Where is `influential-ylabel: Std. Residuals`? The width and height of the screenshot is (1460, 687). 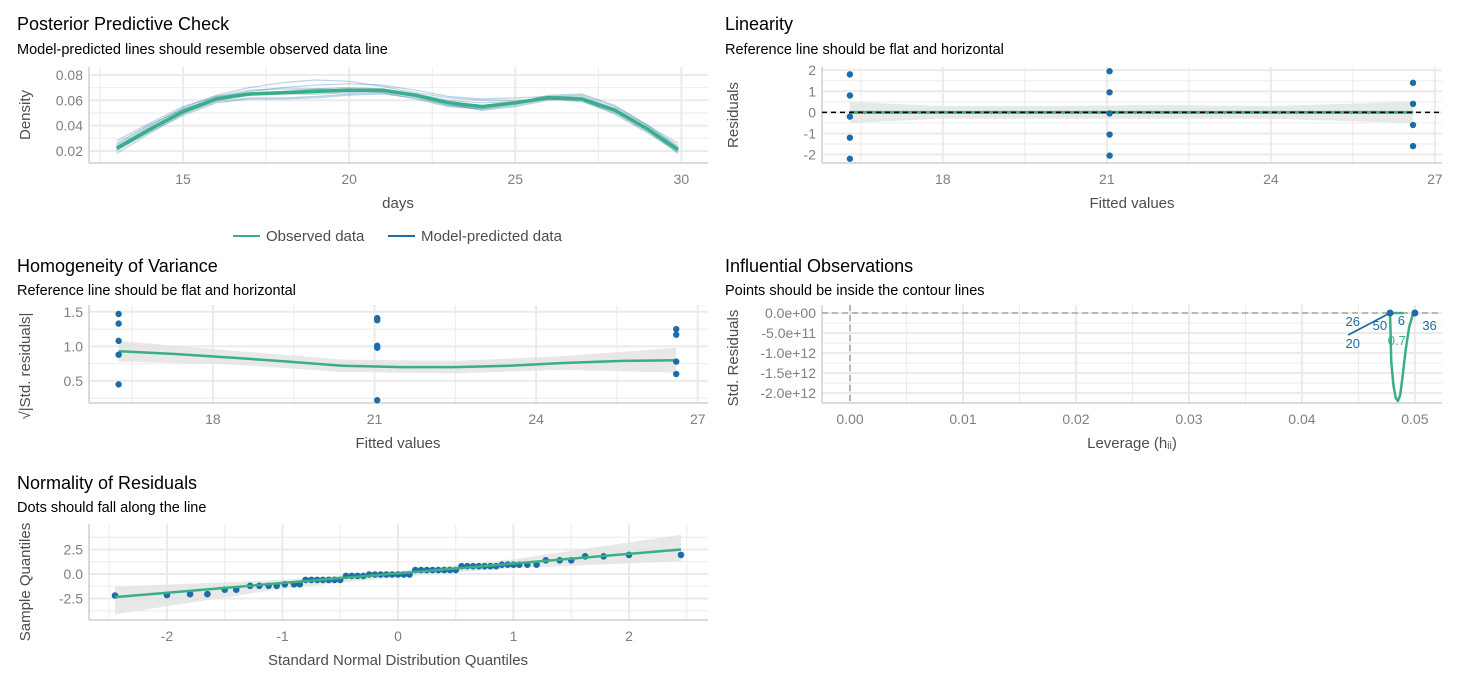 influential-ylabel: Std. Residuals is located at coordinates (733, 358).